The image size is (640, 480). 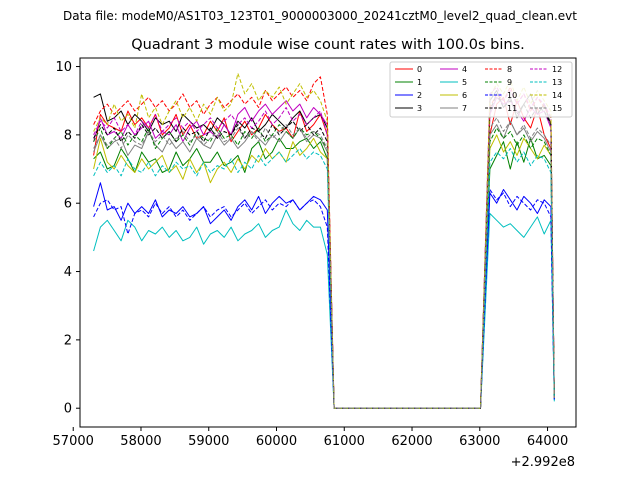 I want to click on legend-label-1: 1, so click(x=419, y=82).